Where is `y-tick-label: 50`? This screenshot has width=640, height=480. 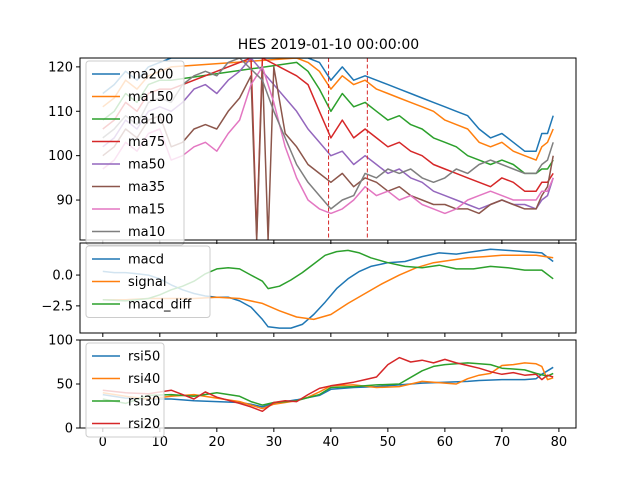
y-tick-label: 50 is located at coordinates (64, 385).